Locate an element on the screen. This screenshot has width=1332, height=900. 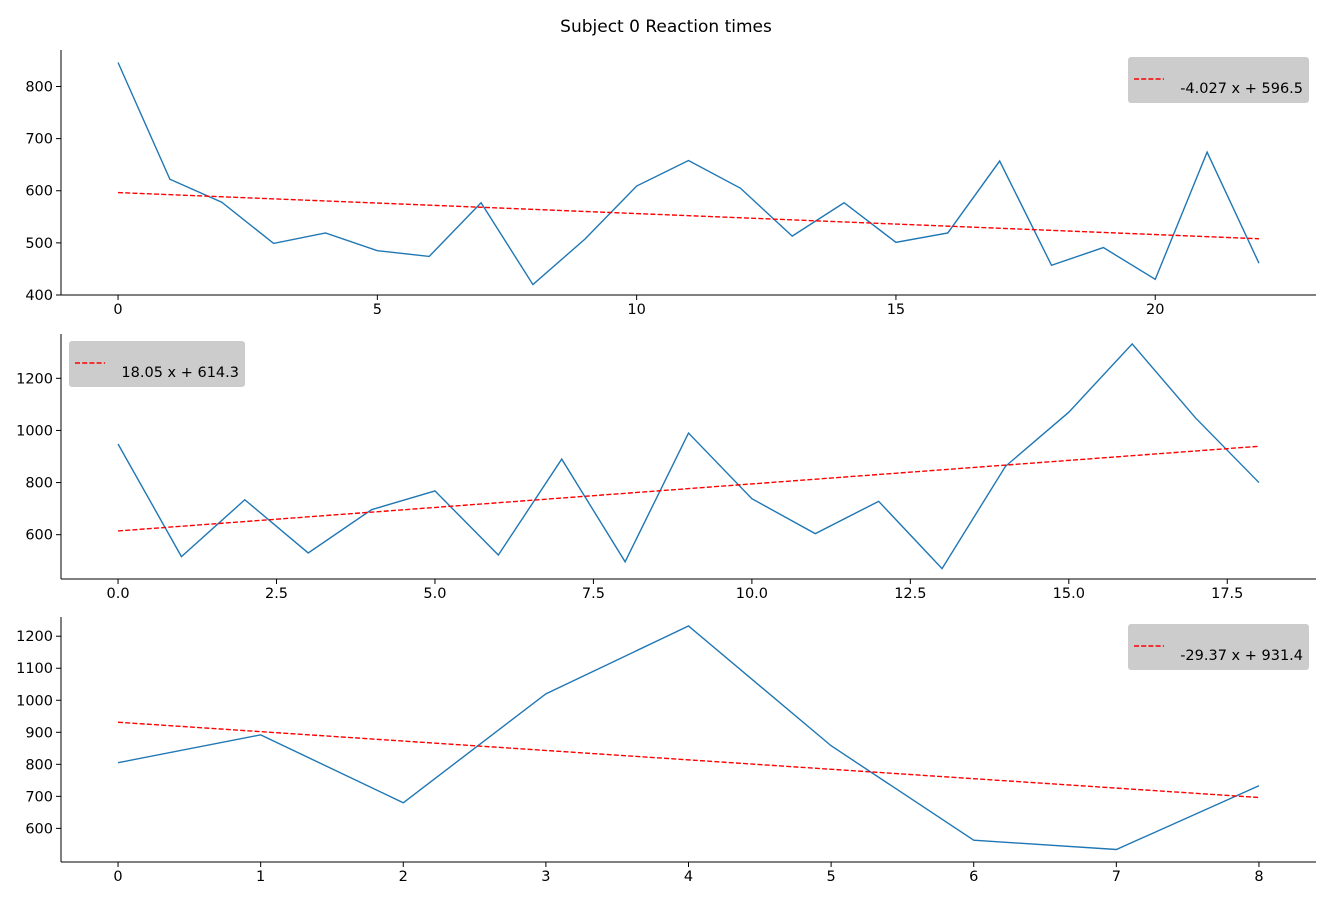
legend-label: 18.05 x + 614.3 is located at coordinates (180, 373).